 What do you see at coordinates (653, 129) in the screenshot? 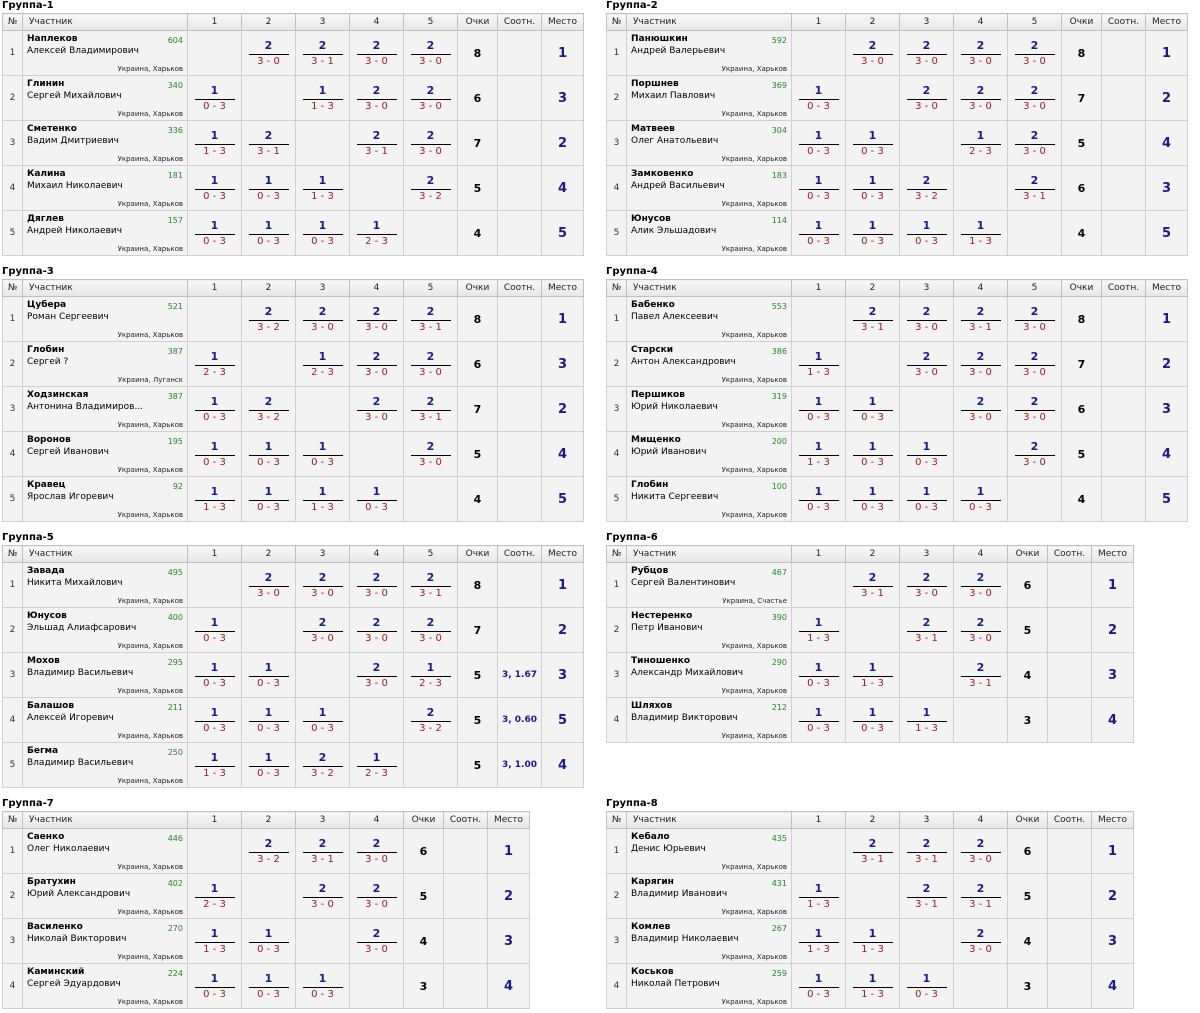
I see `player-last-name: Матвеев` at bounding box center [653, 129].